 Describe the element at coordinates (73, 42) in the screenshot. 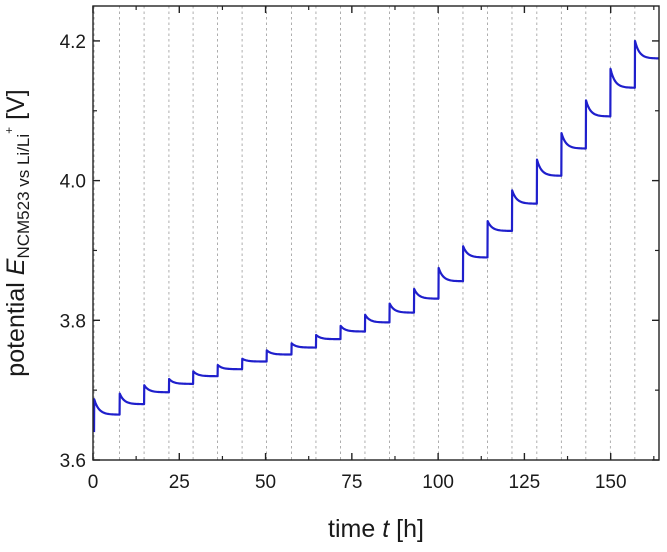

I see `y-tick-label: 4.2` at that location.